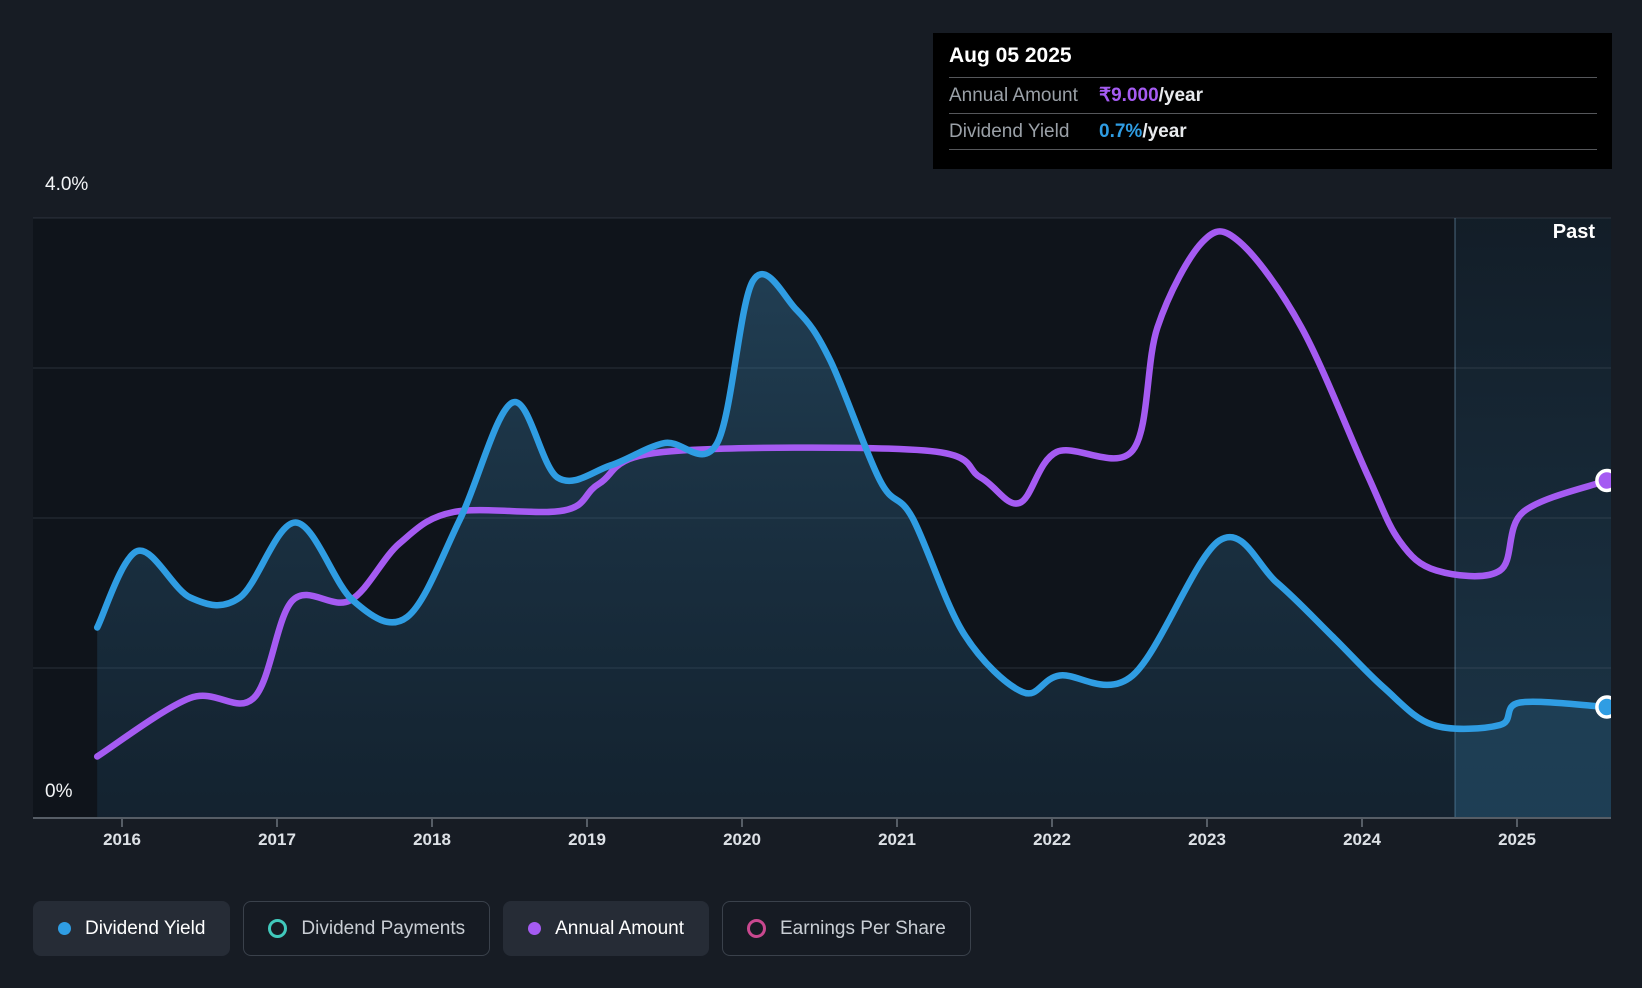  I want to click on earnings-per-share-ring-icon, so click(756, 928).